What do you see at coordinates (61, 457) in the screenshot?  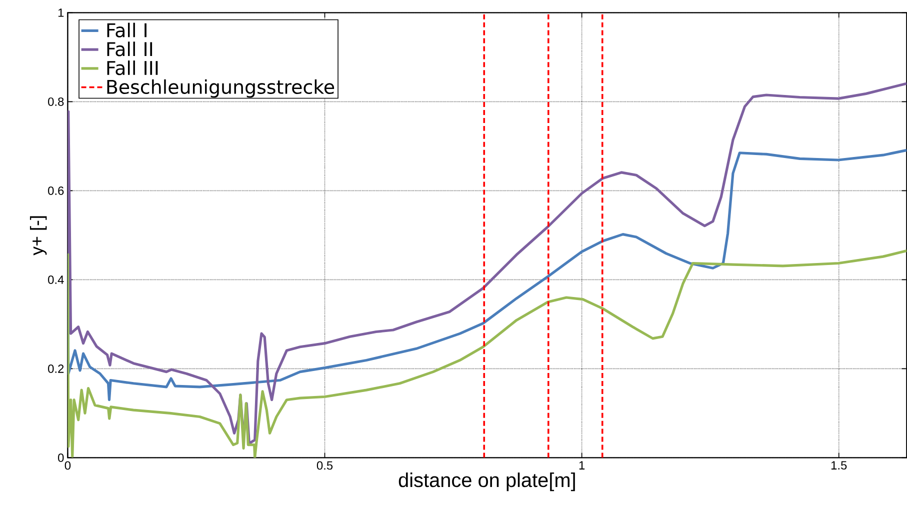 I see `y-tick-label: 0` at bounding box center [61, 457].